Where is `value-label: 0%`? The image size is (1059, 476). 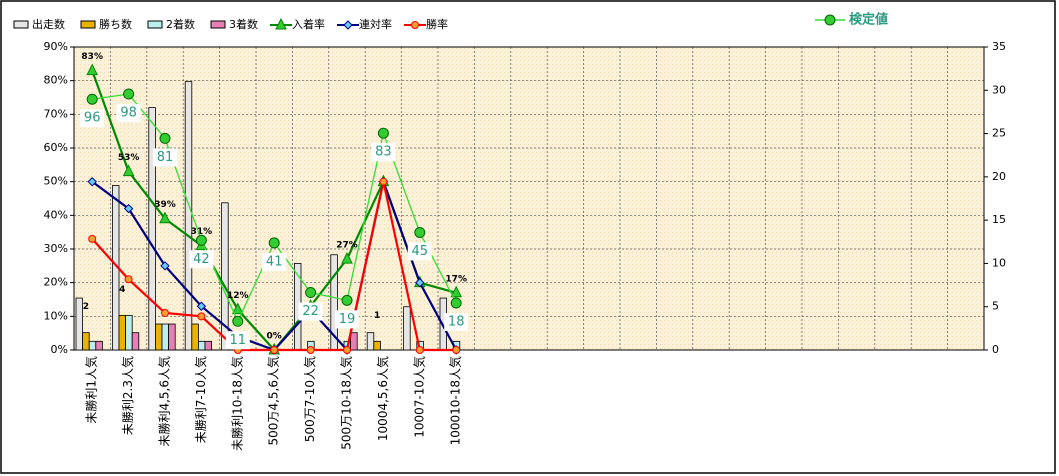 value-label: 0% is located at coordinates (274, 337).